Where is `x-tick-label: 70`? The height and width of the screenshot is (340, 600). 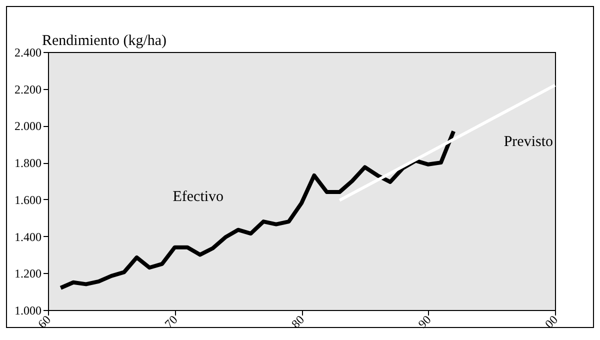
x-tick-label: 70 is located at coordinates (171, 321).